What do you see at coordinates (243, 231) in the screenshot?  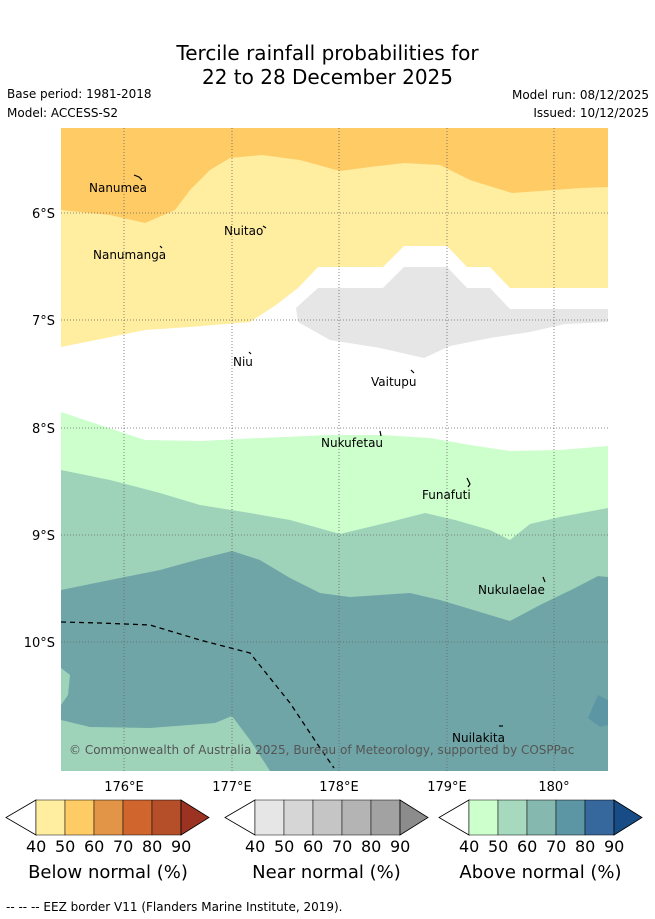 I see `island-label-nuitao: Nuitao` at bounding box center [243, 231].